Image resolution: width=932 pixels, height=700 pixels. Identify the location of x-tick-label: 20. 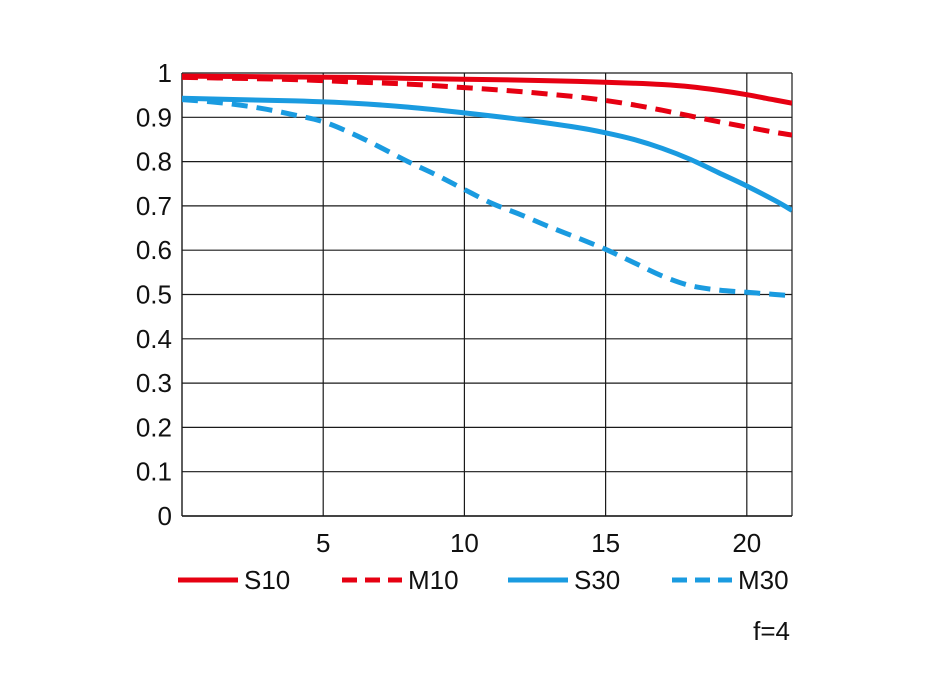
(746, 543).